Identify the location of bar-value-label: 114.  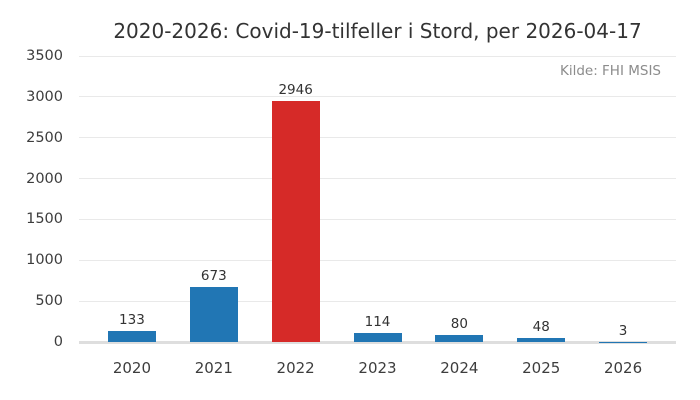
(377, 321).